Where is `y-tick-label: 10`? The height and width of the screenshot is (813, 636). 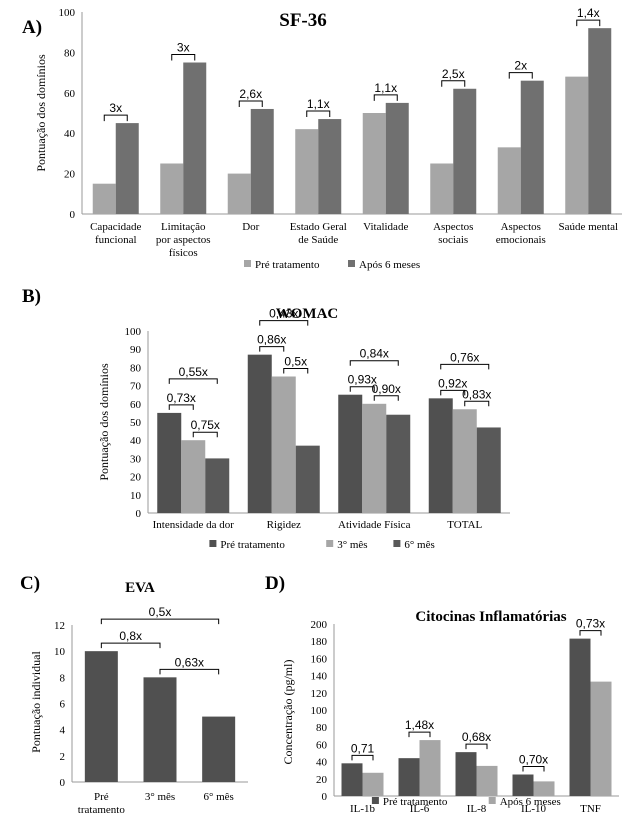 y-tick-label: 10 is located at coordinates (60, 652).